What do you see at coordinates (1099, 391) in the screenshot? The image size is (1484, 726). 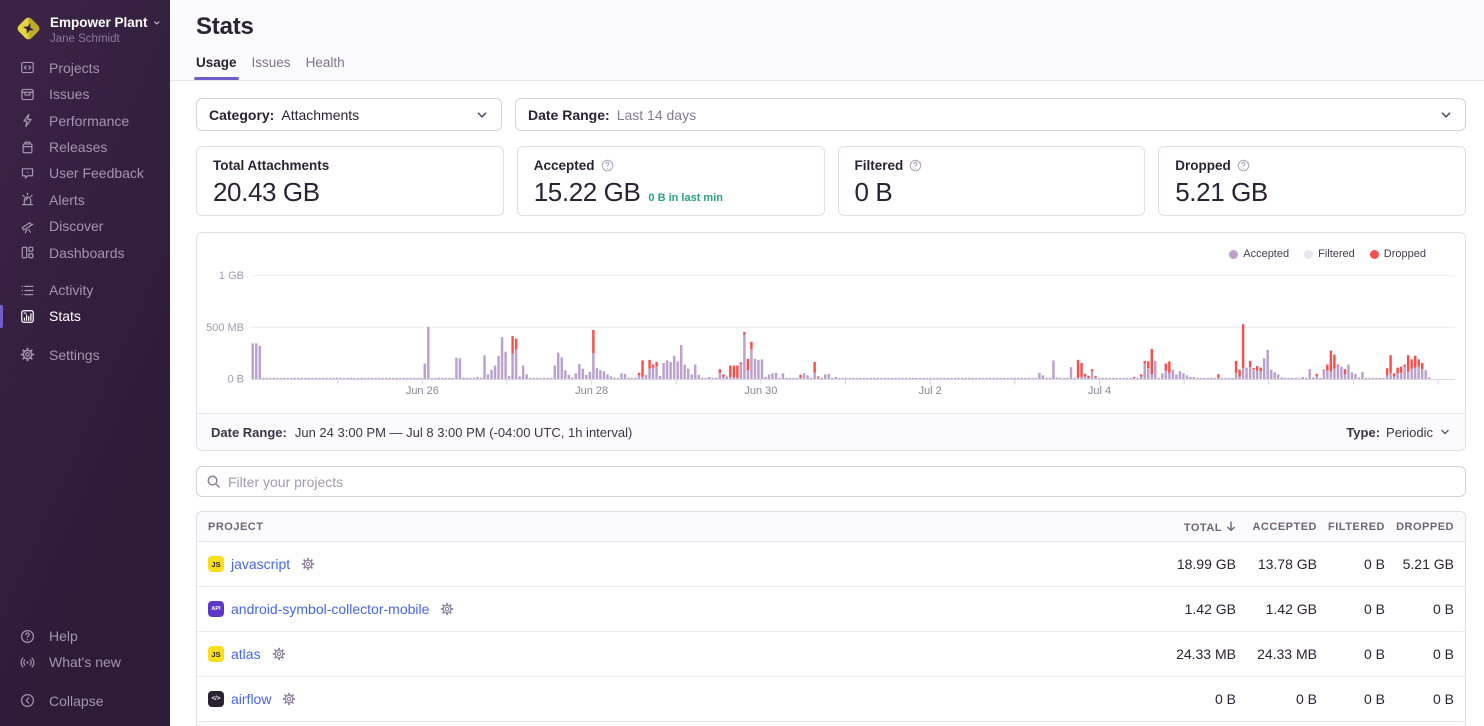 I see `svg-text: Jul 4` at bounding box center [1099, 391].